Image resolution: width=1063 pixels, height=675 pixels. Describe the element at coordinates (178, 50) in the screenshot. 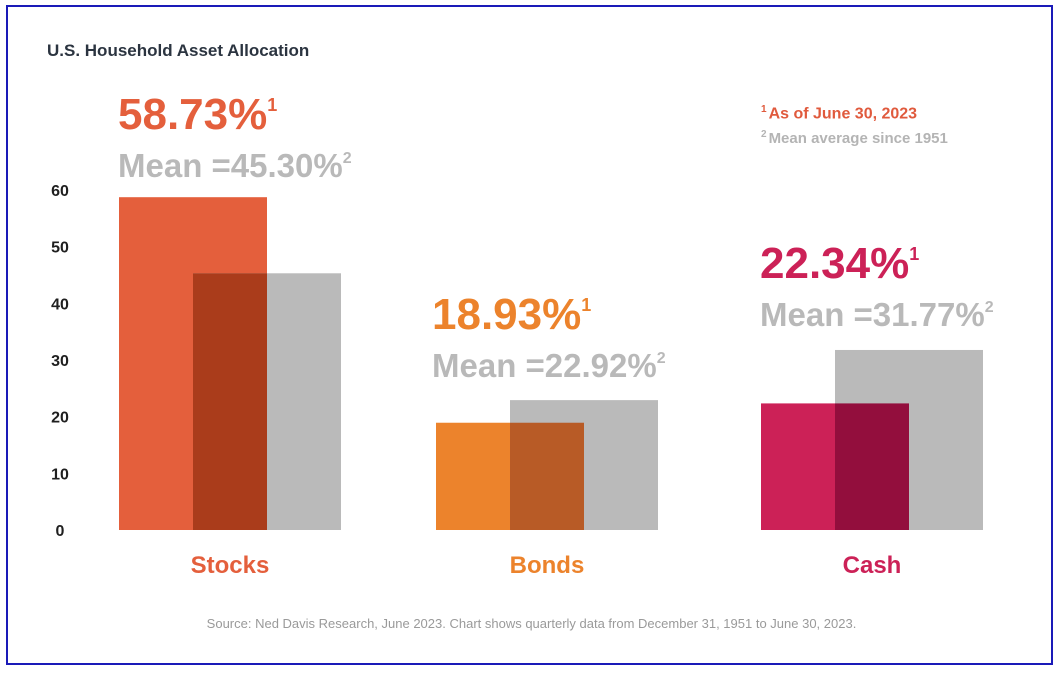

I see `chart-title: U.S. Household Asset Allocation` at that location.